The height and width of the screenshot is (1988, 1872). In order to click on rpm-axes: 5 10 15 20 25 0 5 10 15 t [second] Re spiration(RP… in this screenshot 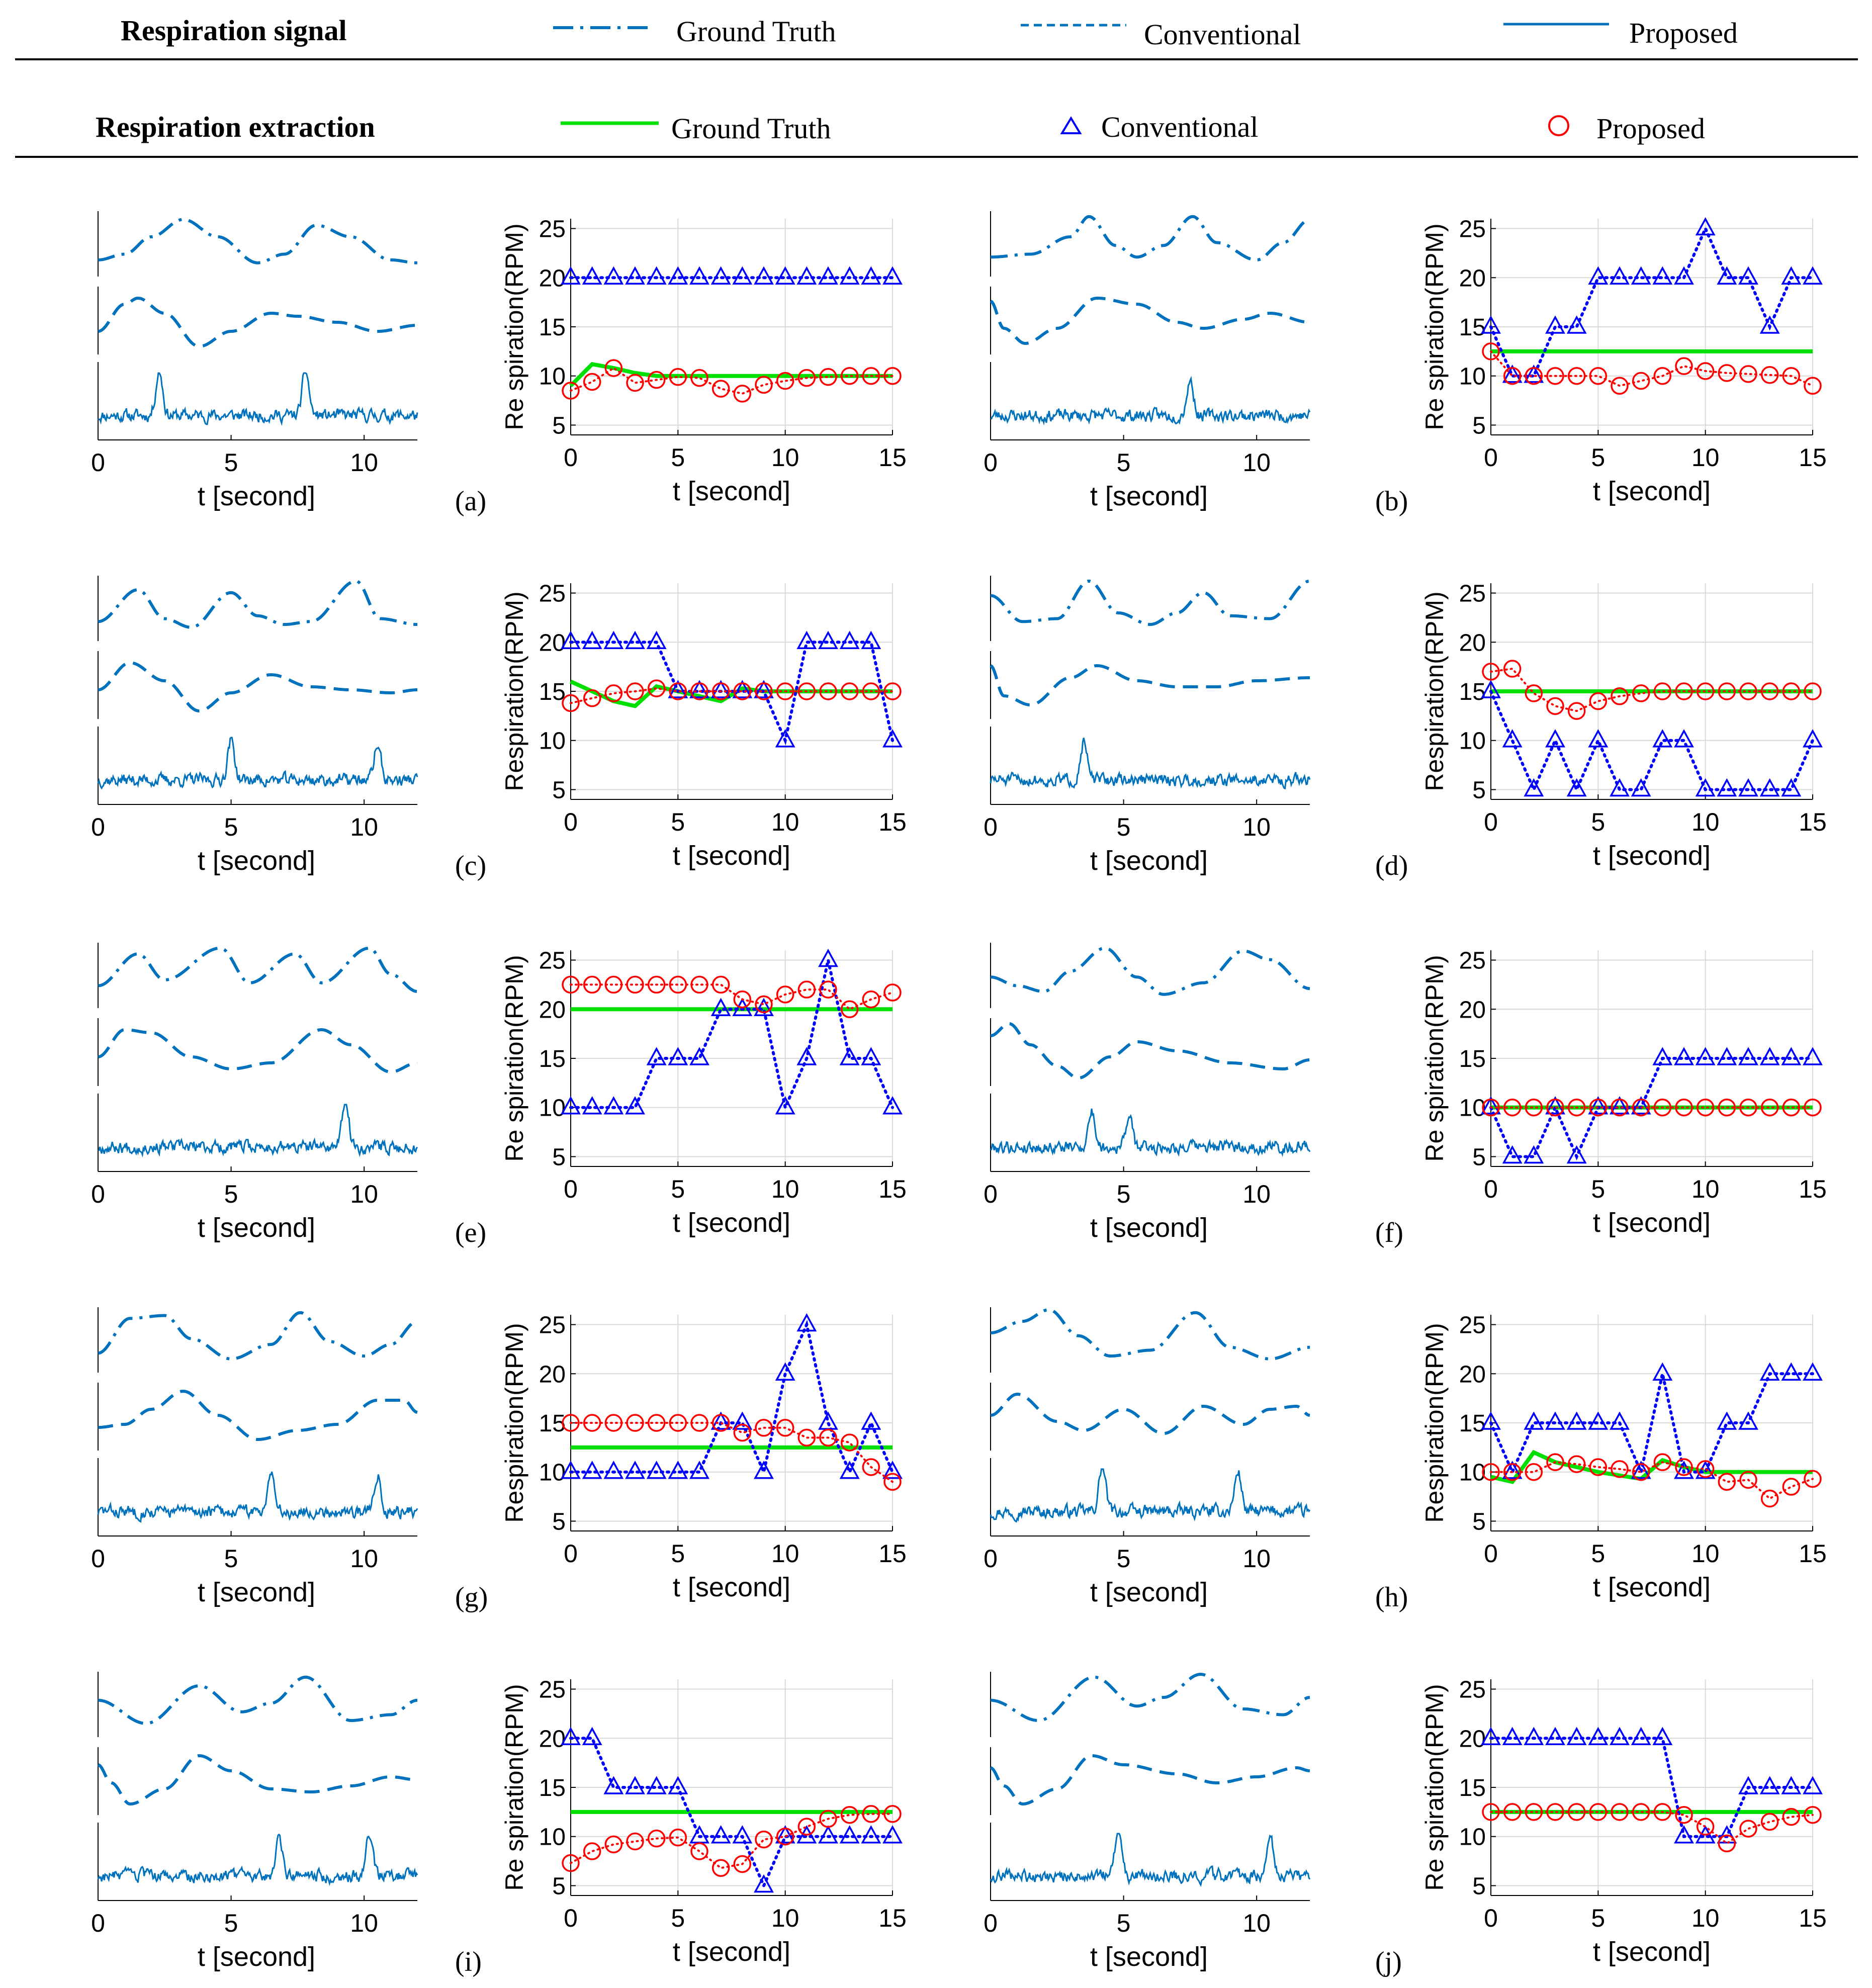, I will do `click(703, 1093)`.